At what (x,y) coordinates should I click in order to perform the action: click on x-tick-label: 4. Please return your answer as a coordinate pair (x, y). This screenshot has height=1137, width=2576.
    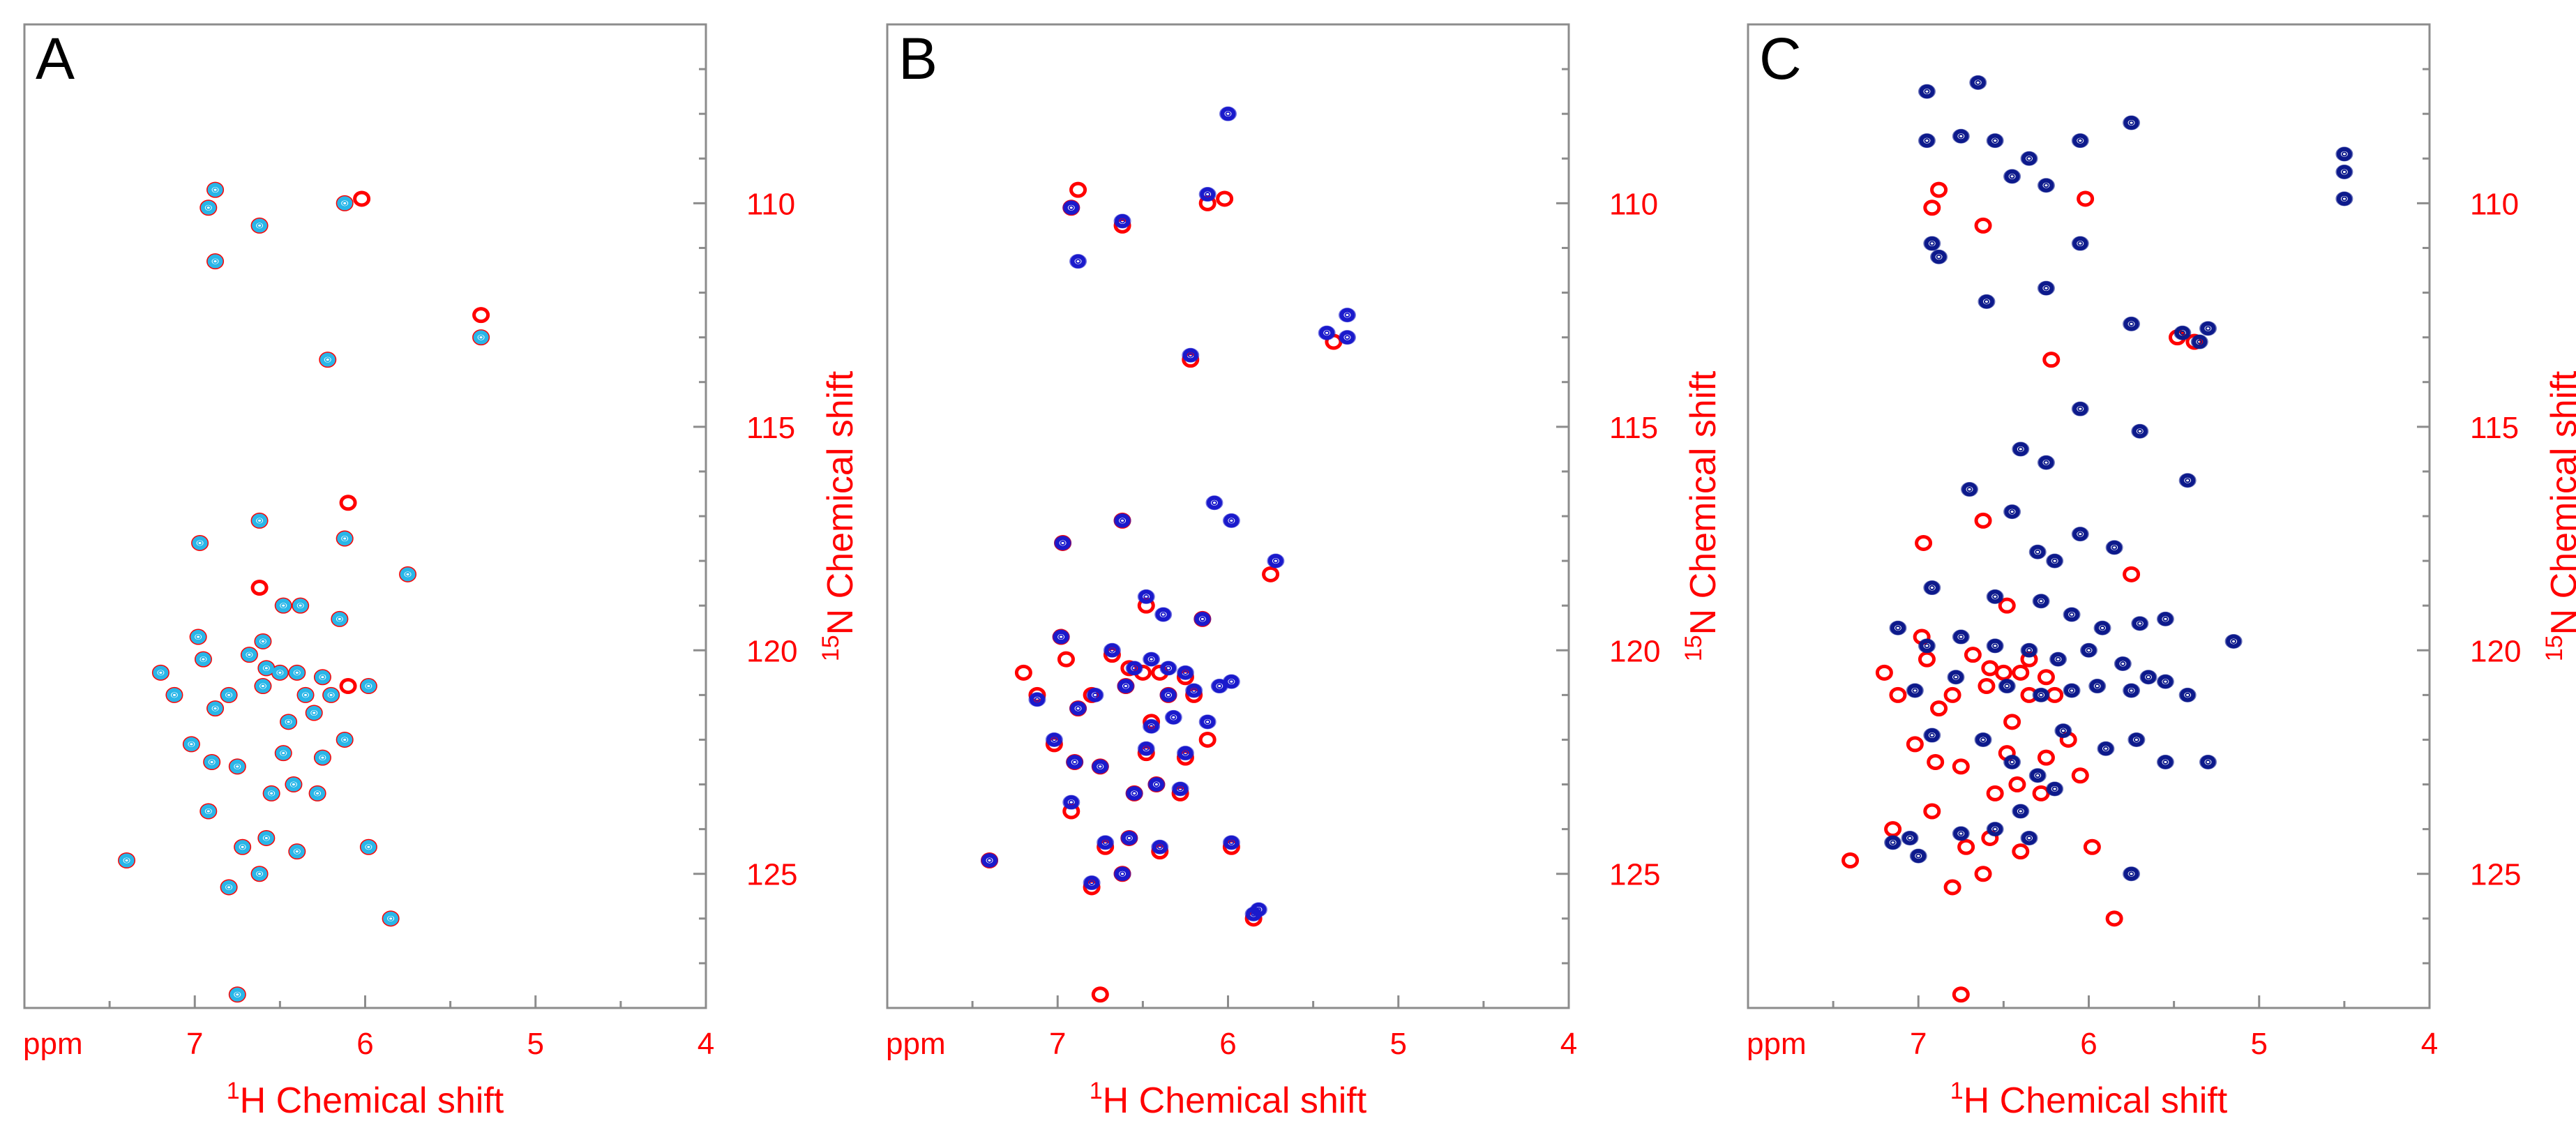
    Looking at the image, I should click on (1568, 1044).